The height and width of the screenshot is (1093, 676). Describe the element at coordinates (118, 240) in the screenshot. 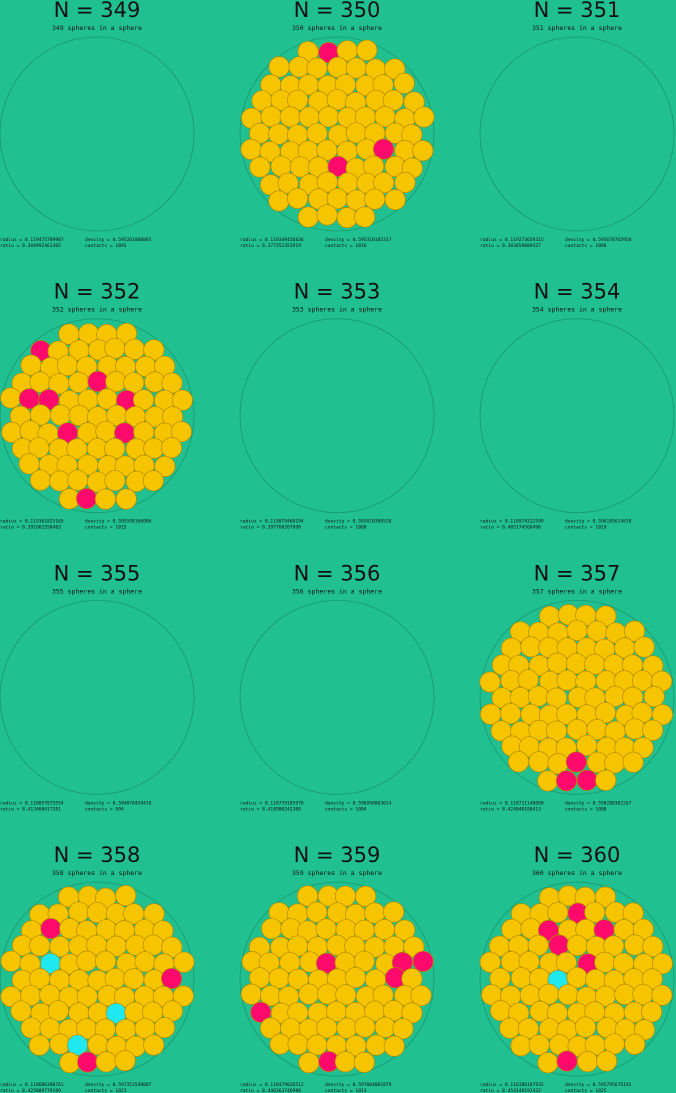

I see `density-label: density = 0.595201800885` at that location.